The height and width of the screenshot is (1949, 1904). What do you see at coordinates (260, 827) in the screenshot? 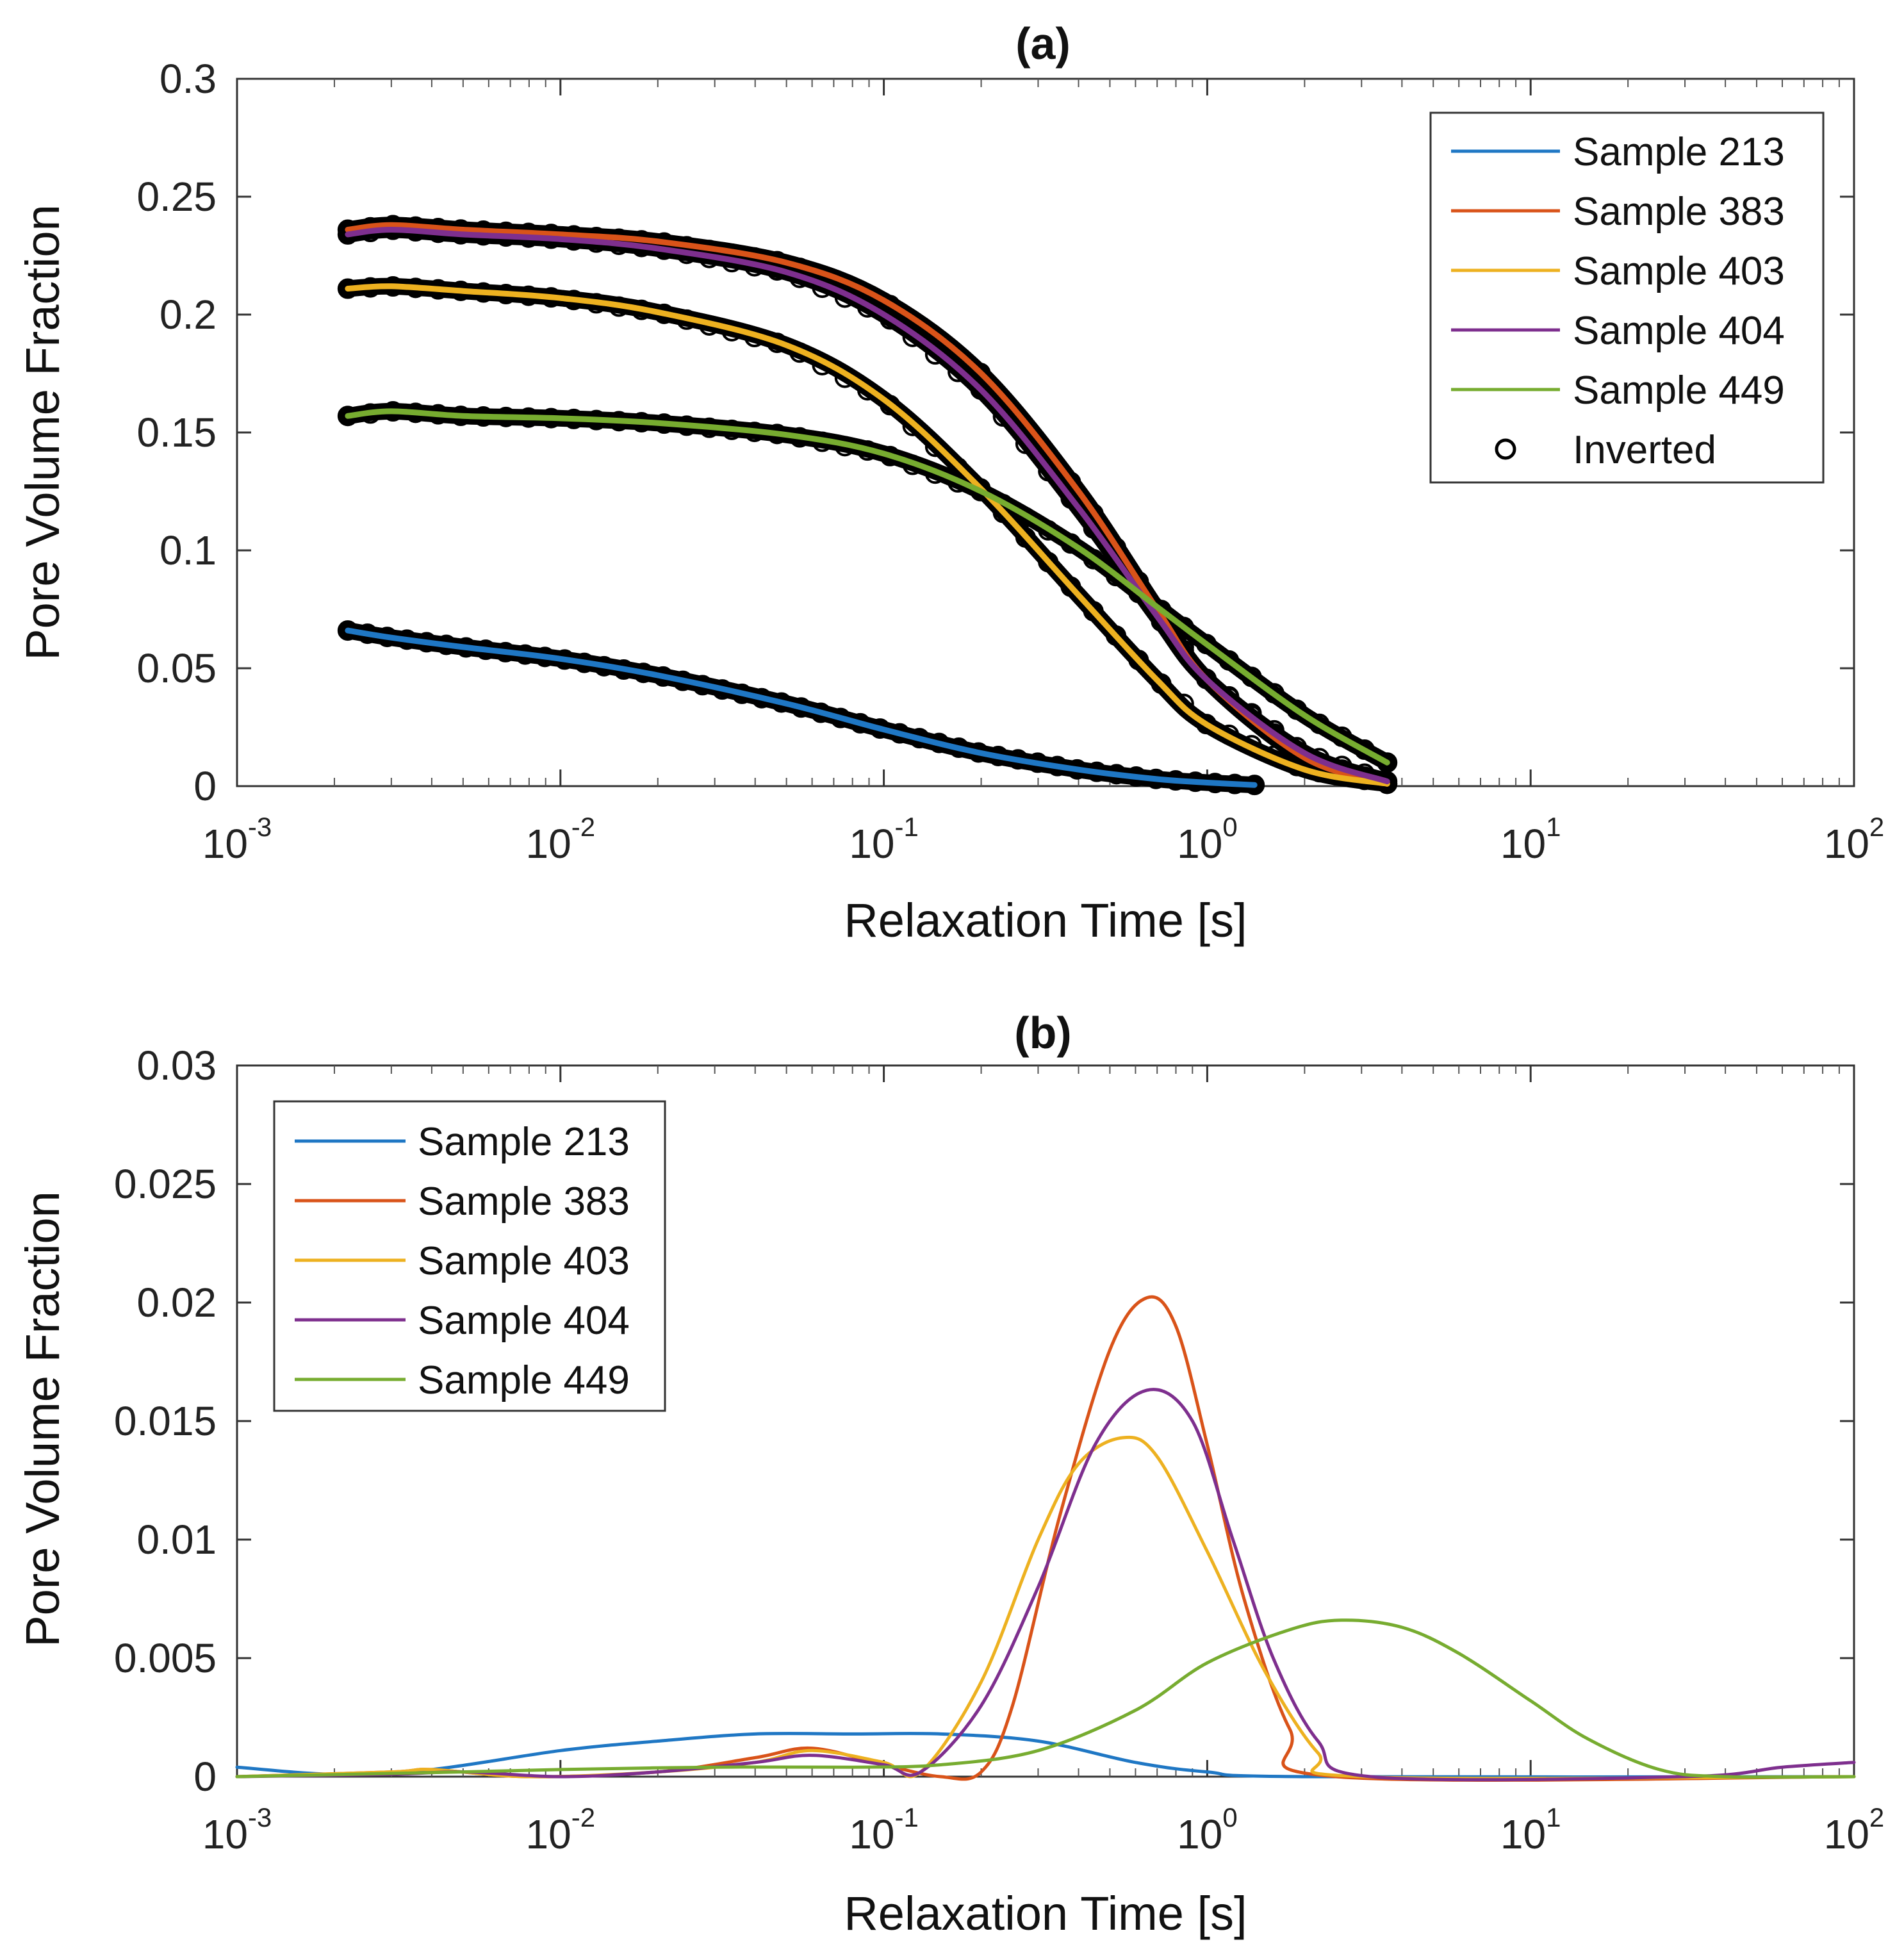
I see `panel-a-x-tick-exp: -3` at bounding box center [260, 827].